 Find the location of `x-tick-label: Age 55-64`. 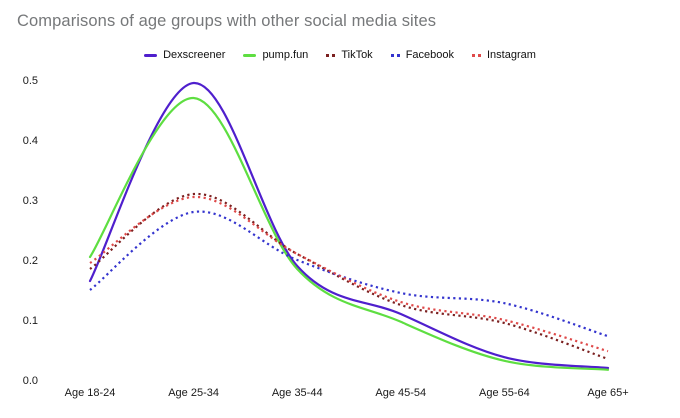

x-tick-label: Age 55-64 is located at coordinates (504, 393).